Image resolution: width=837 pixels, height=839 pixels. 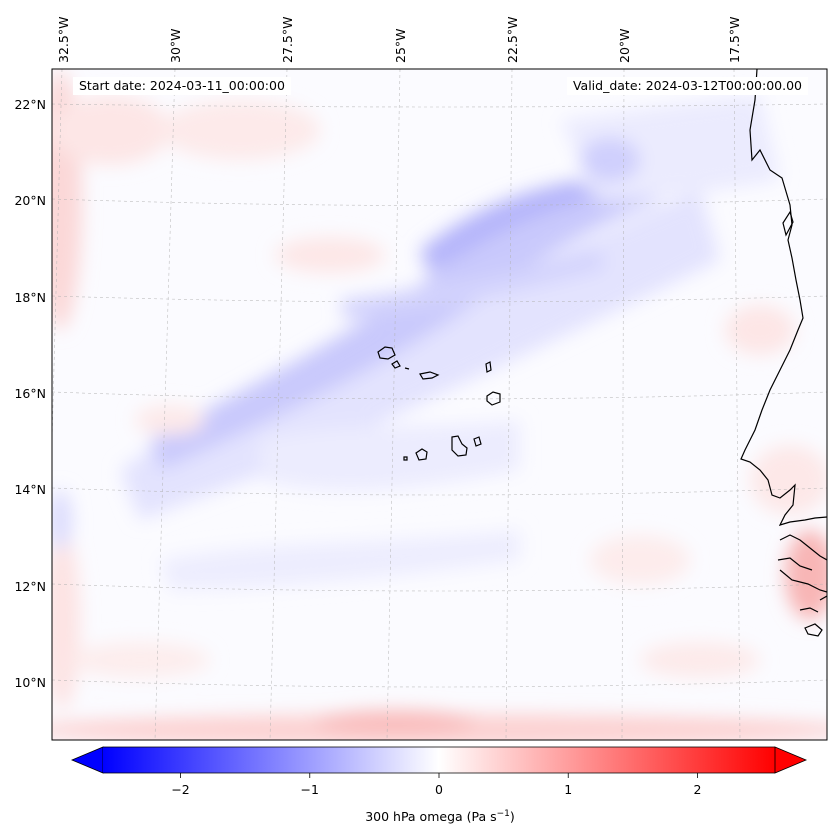 What do you see at coordinates (63, 40) in the screenshot?
I see `lon-label: 32.5°W` at bounding box center [63, 40].